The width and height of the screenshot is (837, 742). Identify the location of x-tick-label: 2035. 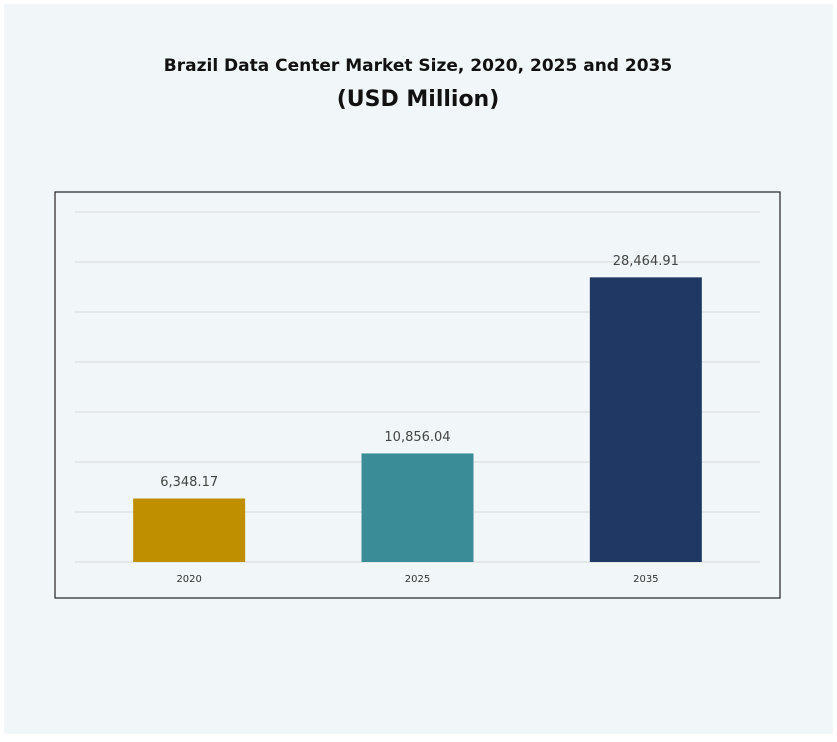
(645, 579).